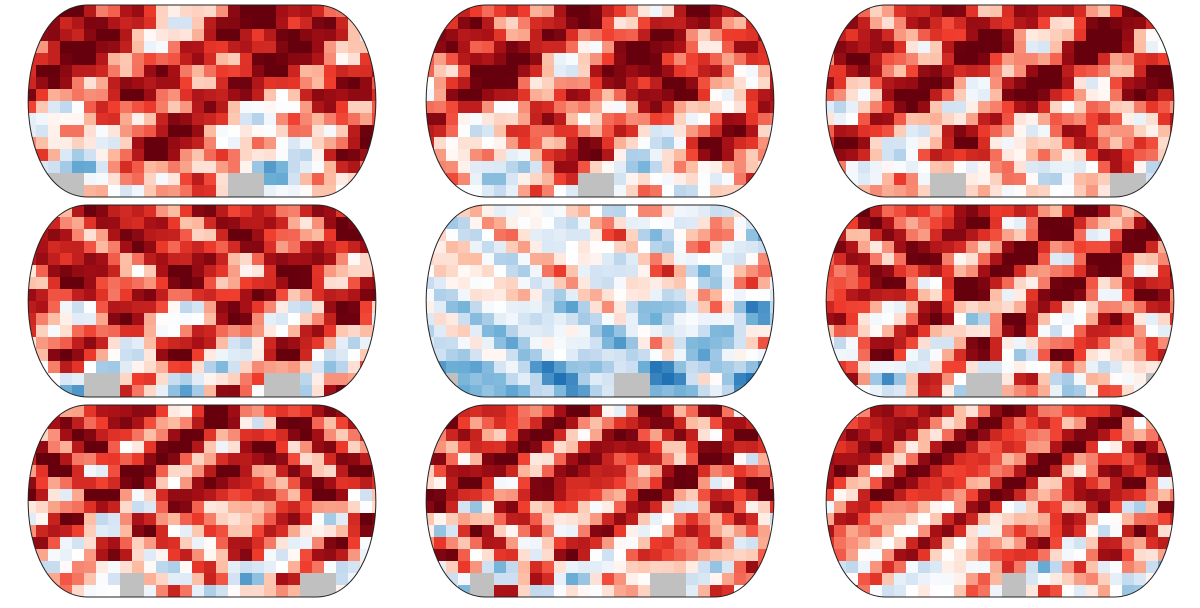  Describe the element at coordinates (600, 301) in the screenshot. I see `map-border` at that location.